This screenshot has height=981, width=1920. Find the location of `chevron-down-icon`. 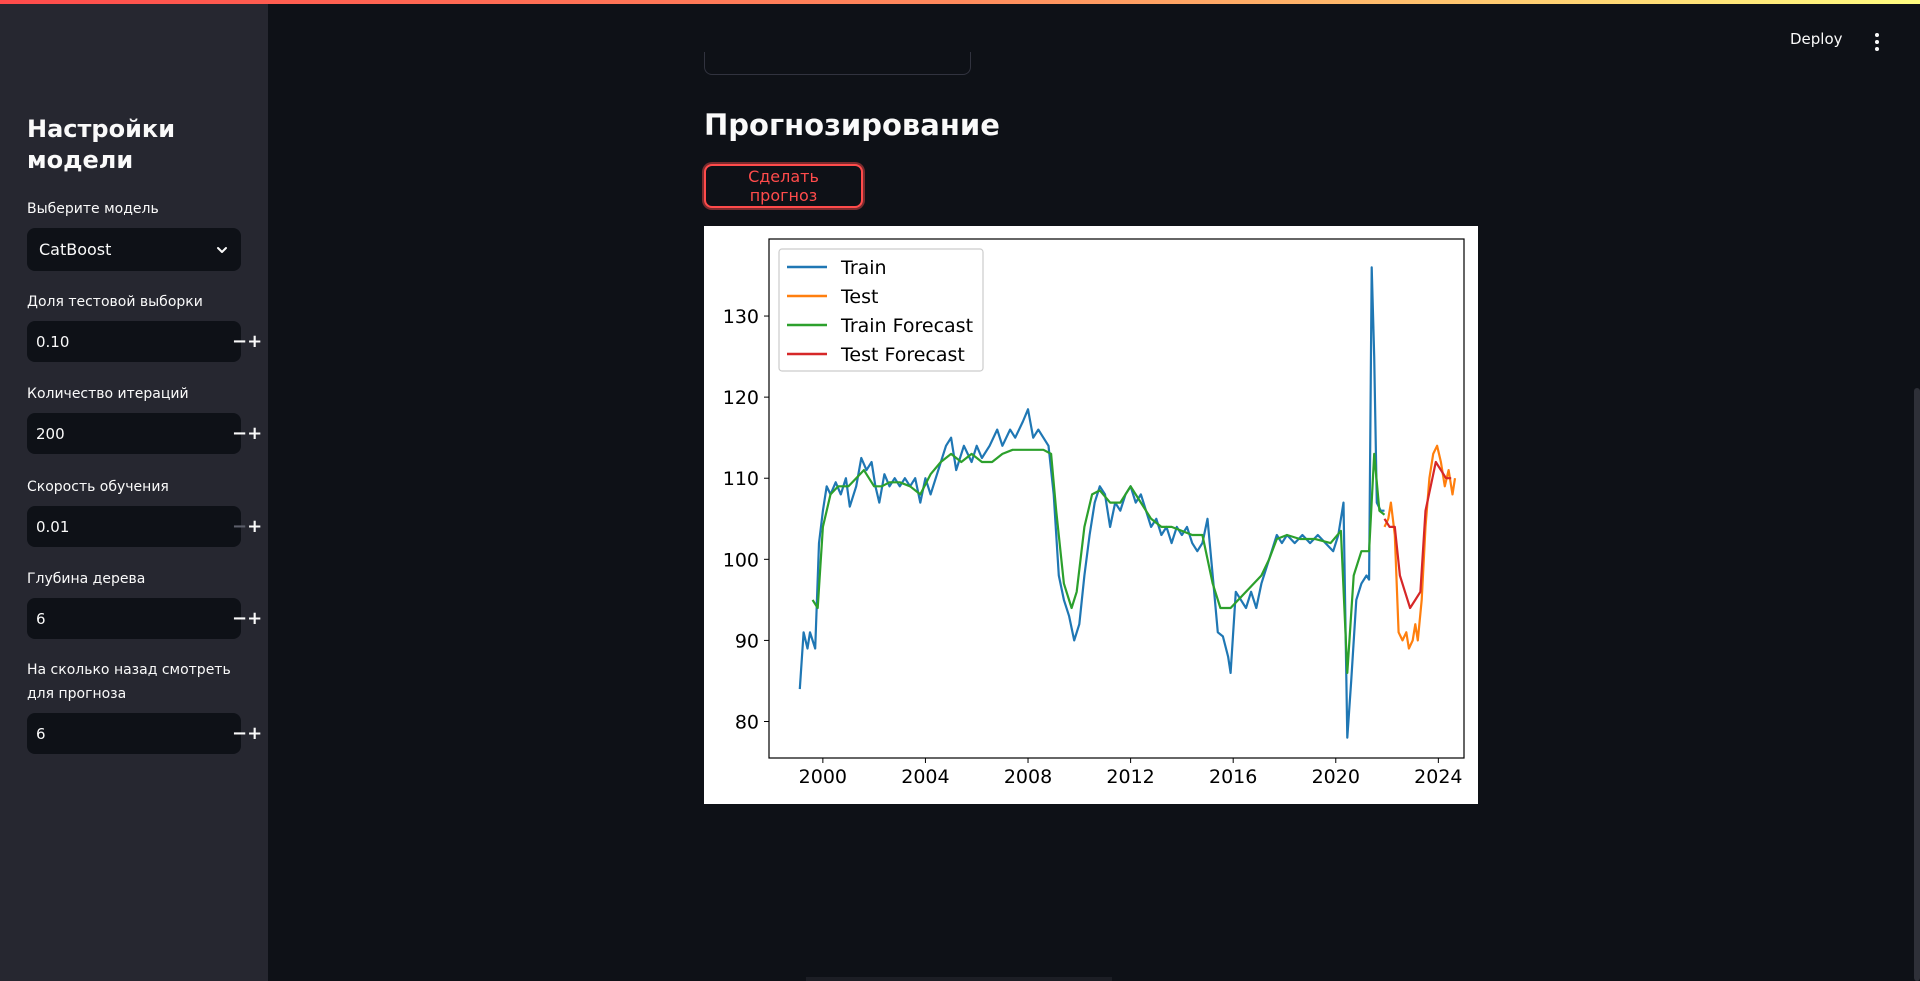

chevron-down-icon is located at coordinates (222, 249).